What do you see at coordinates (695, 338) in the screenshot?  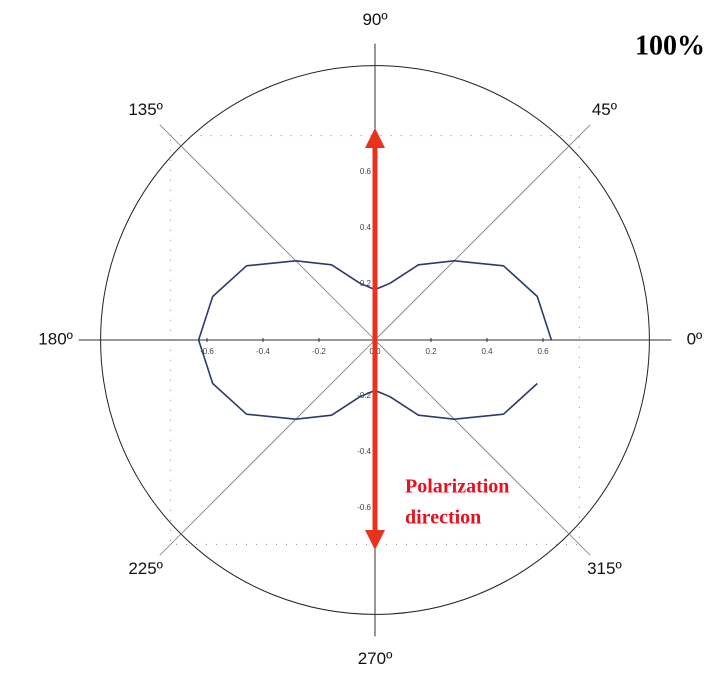 I see `angle-label: 0º` at bounding box center [695, 338].